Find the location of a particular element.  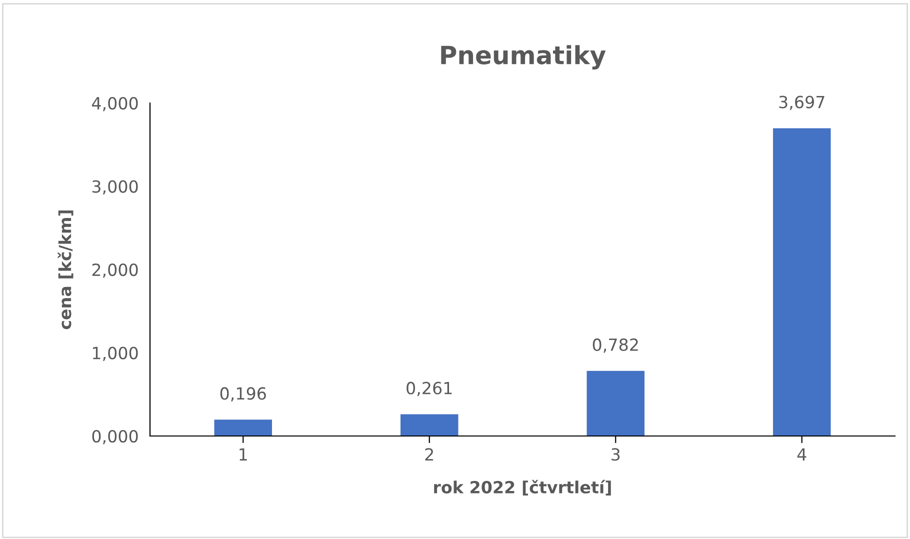

x-tick-label: 1 is located at coordinates (243, 454).